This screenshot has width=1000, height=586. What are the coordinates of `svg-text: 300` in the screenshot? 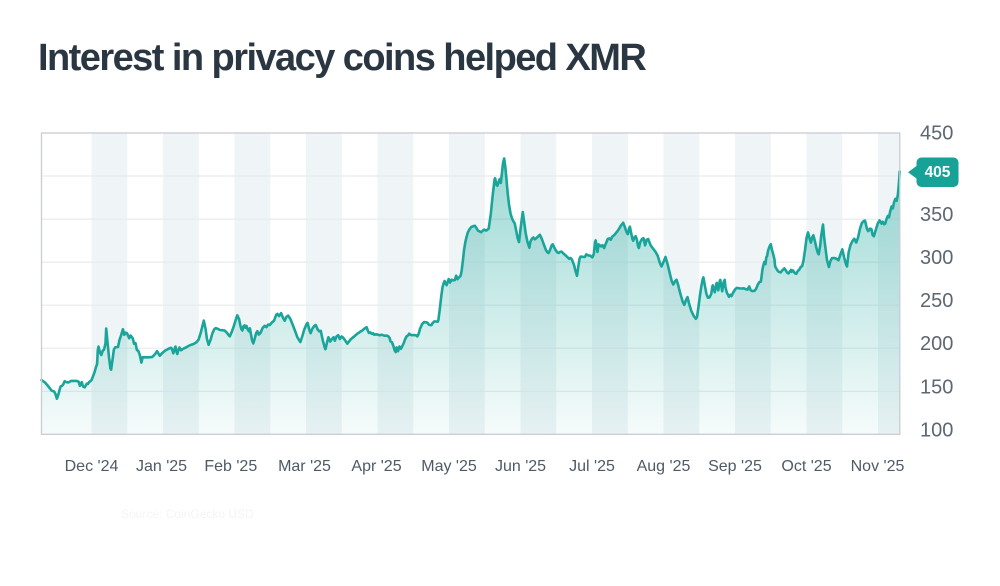 It's located at (936, 258).